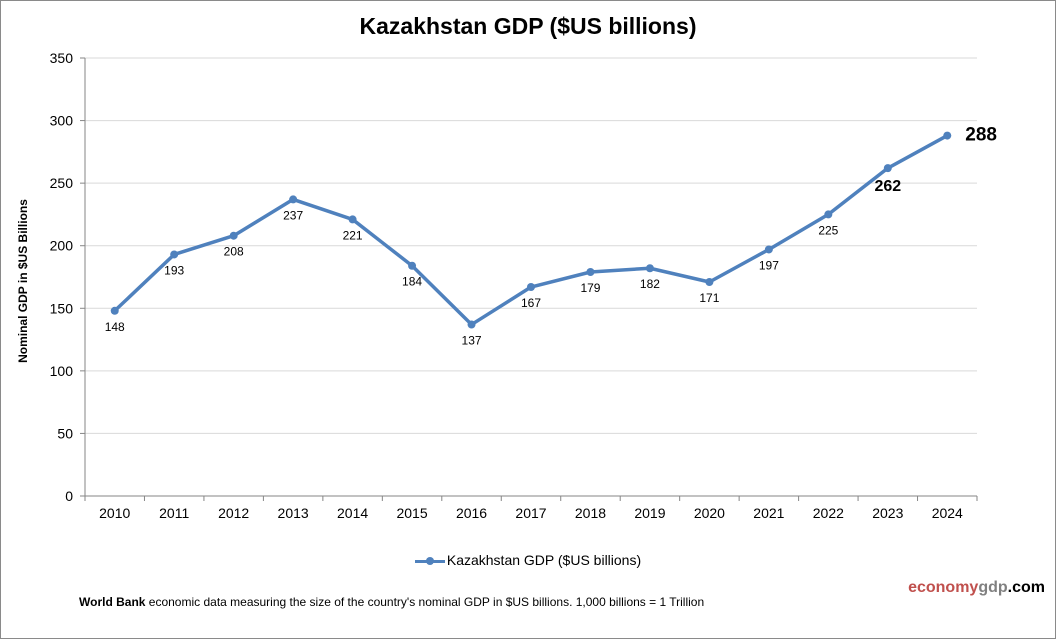 Image resolution: width=1056 pixels, height=639 pixels. I want to click on data-label: 148, so click(115, 327).